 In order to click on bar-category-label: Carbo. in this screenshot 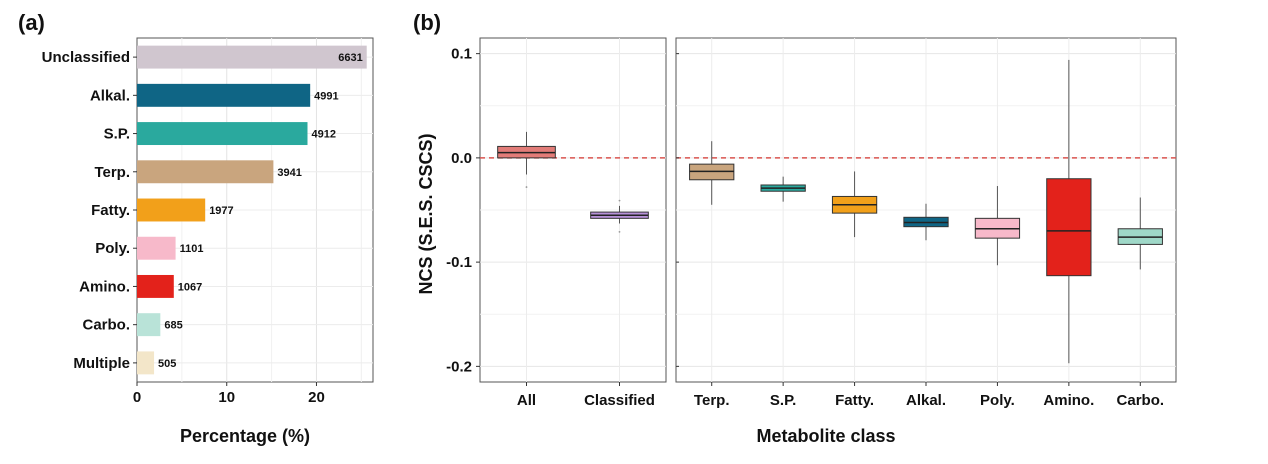, I will do `click(106, 325)`.